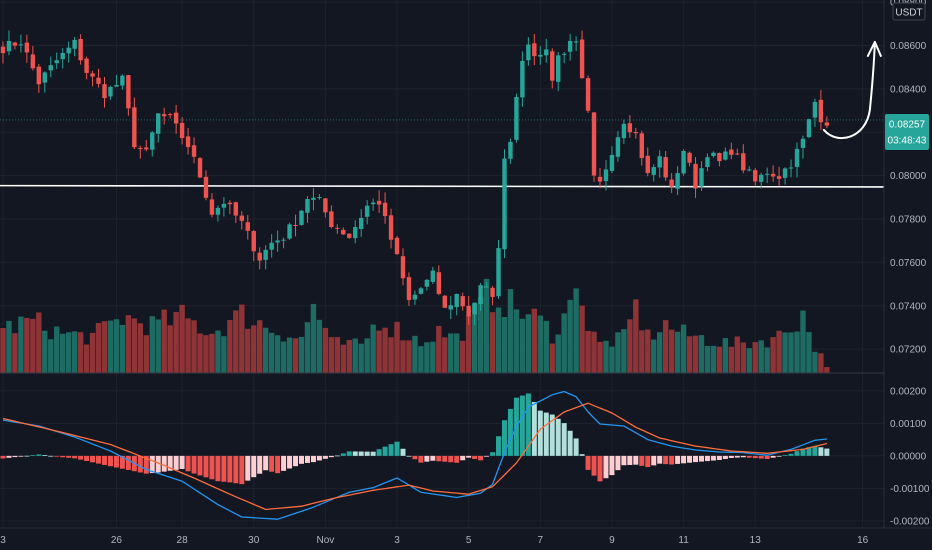  Describe the element at coordinates (434, 540) in the screenshot. I see `time-axis: 3 26 28 30 Nov 3 5 7 9 11 13 16` at that location.